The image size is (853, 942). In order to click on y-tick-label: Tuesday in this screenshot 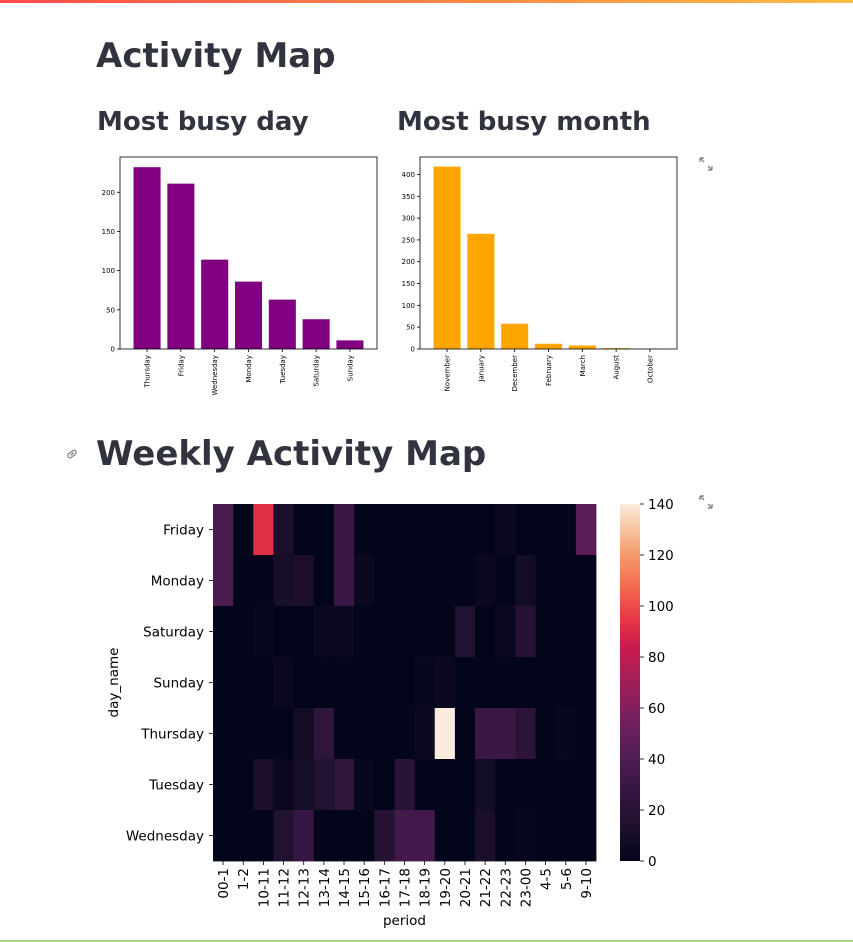, I will do `click(176, 786)`.